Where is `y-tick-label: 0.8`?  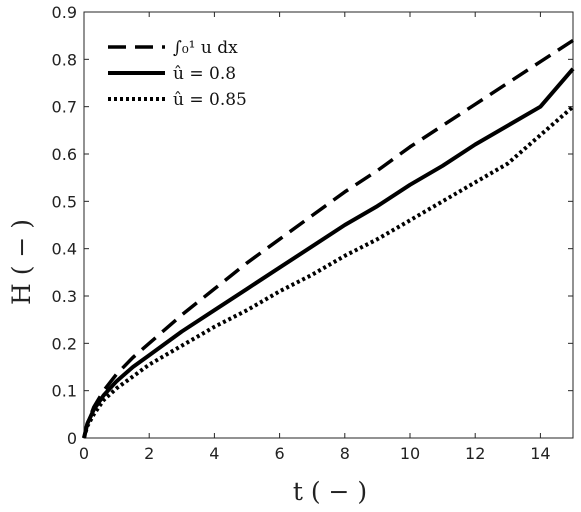
y-tick-label: 0.8 is located at coordinates (64, 59).